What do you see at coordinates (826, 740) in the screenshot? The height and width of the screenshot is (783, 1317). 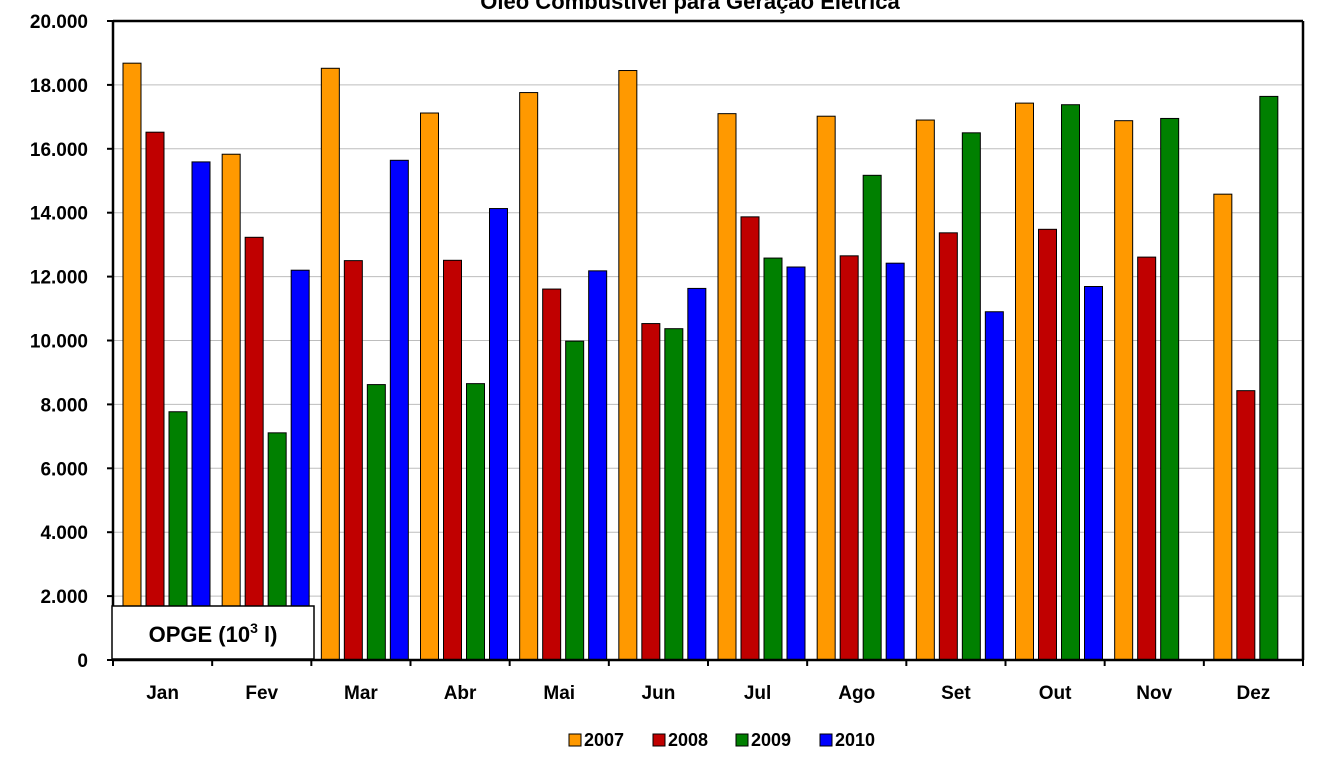 I see `legend-swatch-2010` at bounding box center [826, 740].